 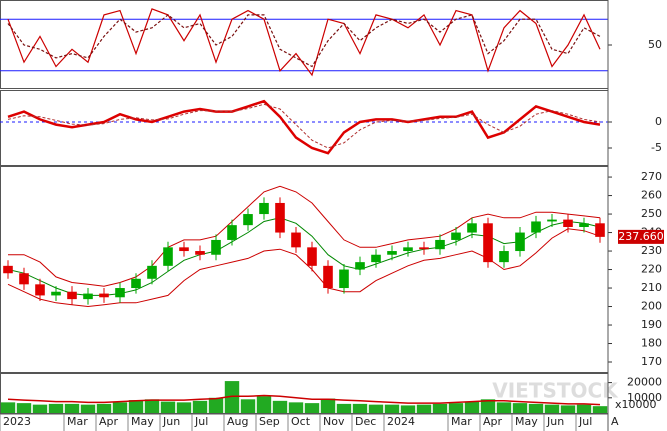 What do you see at coordinates (555, 391) in the screenshot?
I see `watermark: VIETSTOCK` at bounding box center [555, 391].